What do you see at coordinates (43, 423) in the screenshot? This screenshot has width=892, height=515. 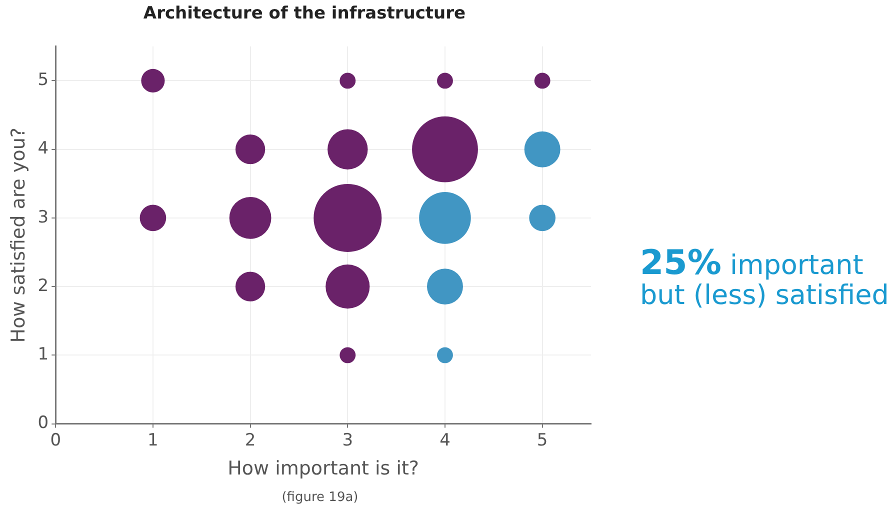 I see `y-tick-label: 0` at bounding box center [43, 423].